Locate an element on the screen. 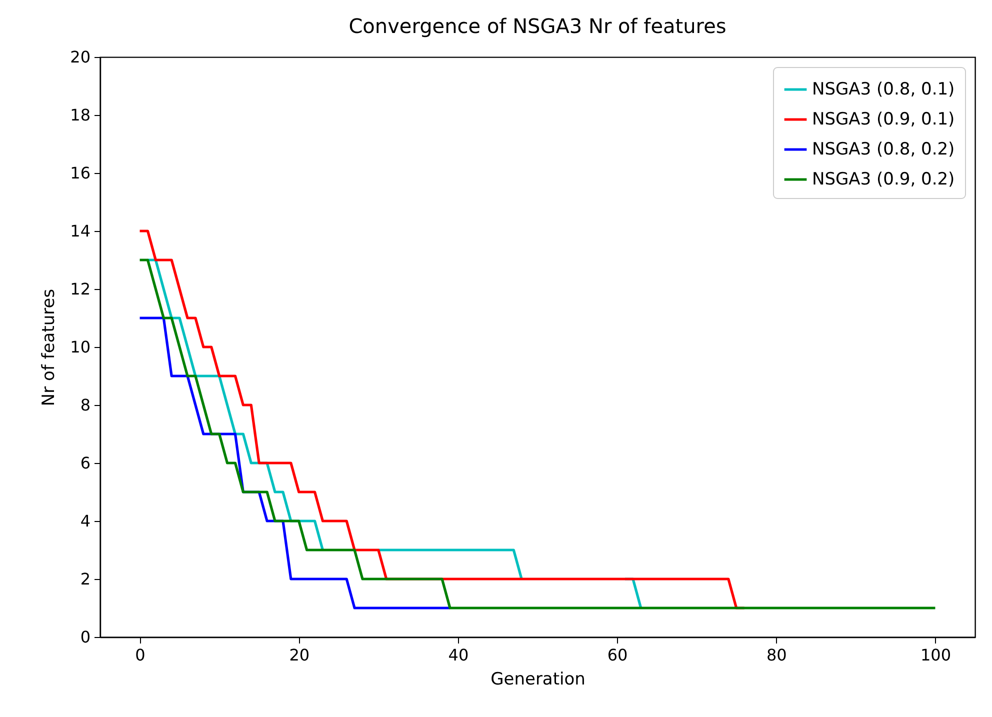 Image resolution: width=992 pixels, height=717 pixels. y-tick-label: 0 is located at coordinates (85, 637).